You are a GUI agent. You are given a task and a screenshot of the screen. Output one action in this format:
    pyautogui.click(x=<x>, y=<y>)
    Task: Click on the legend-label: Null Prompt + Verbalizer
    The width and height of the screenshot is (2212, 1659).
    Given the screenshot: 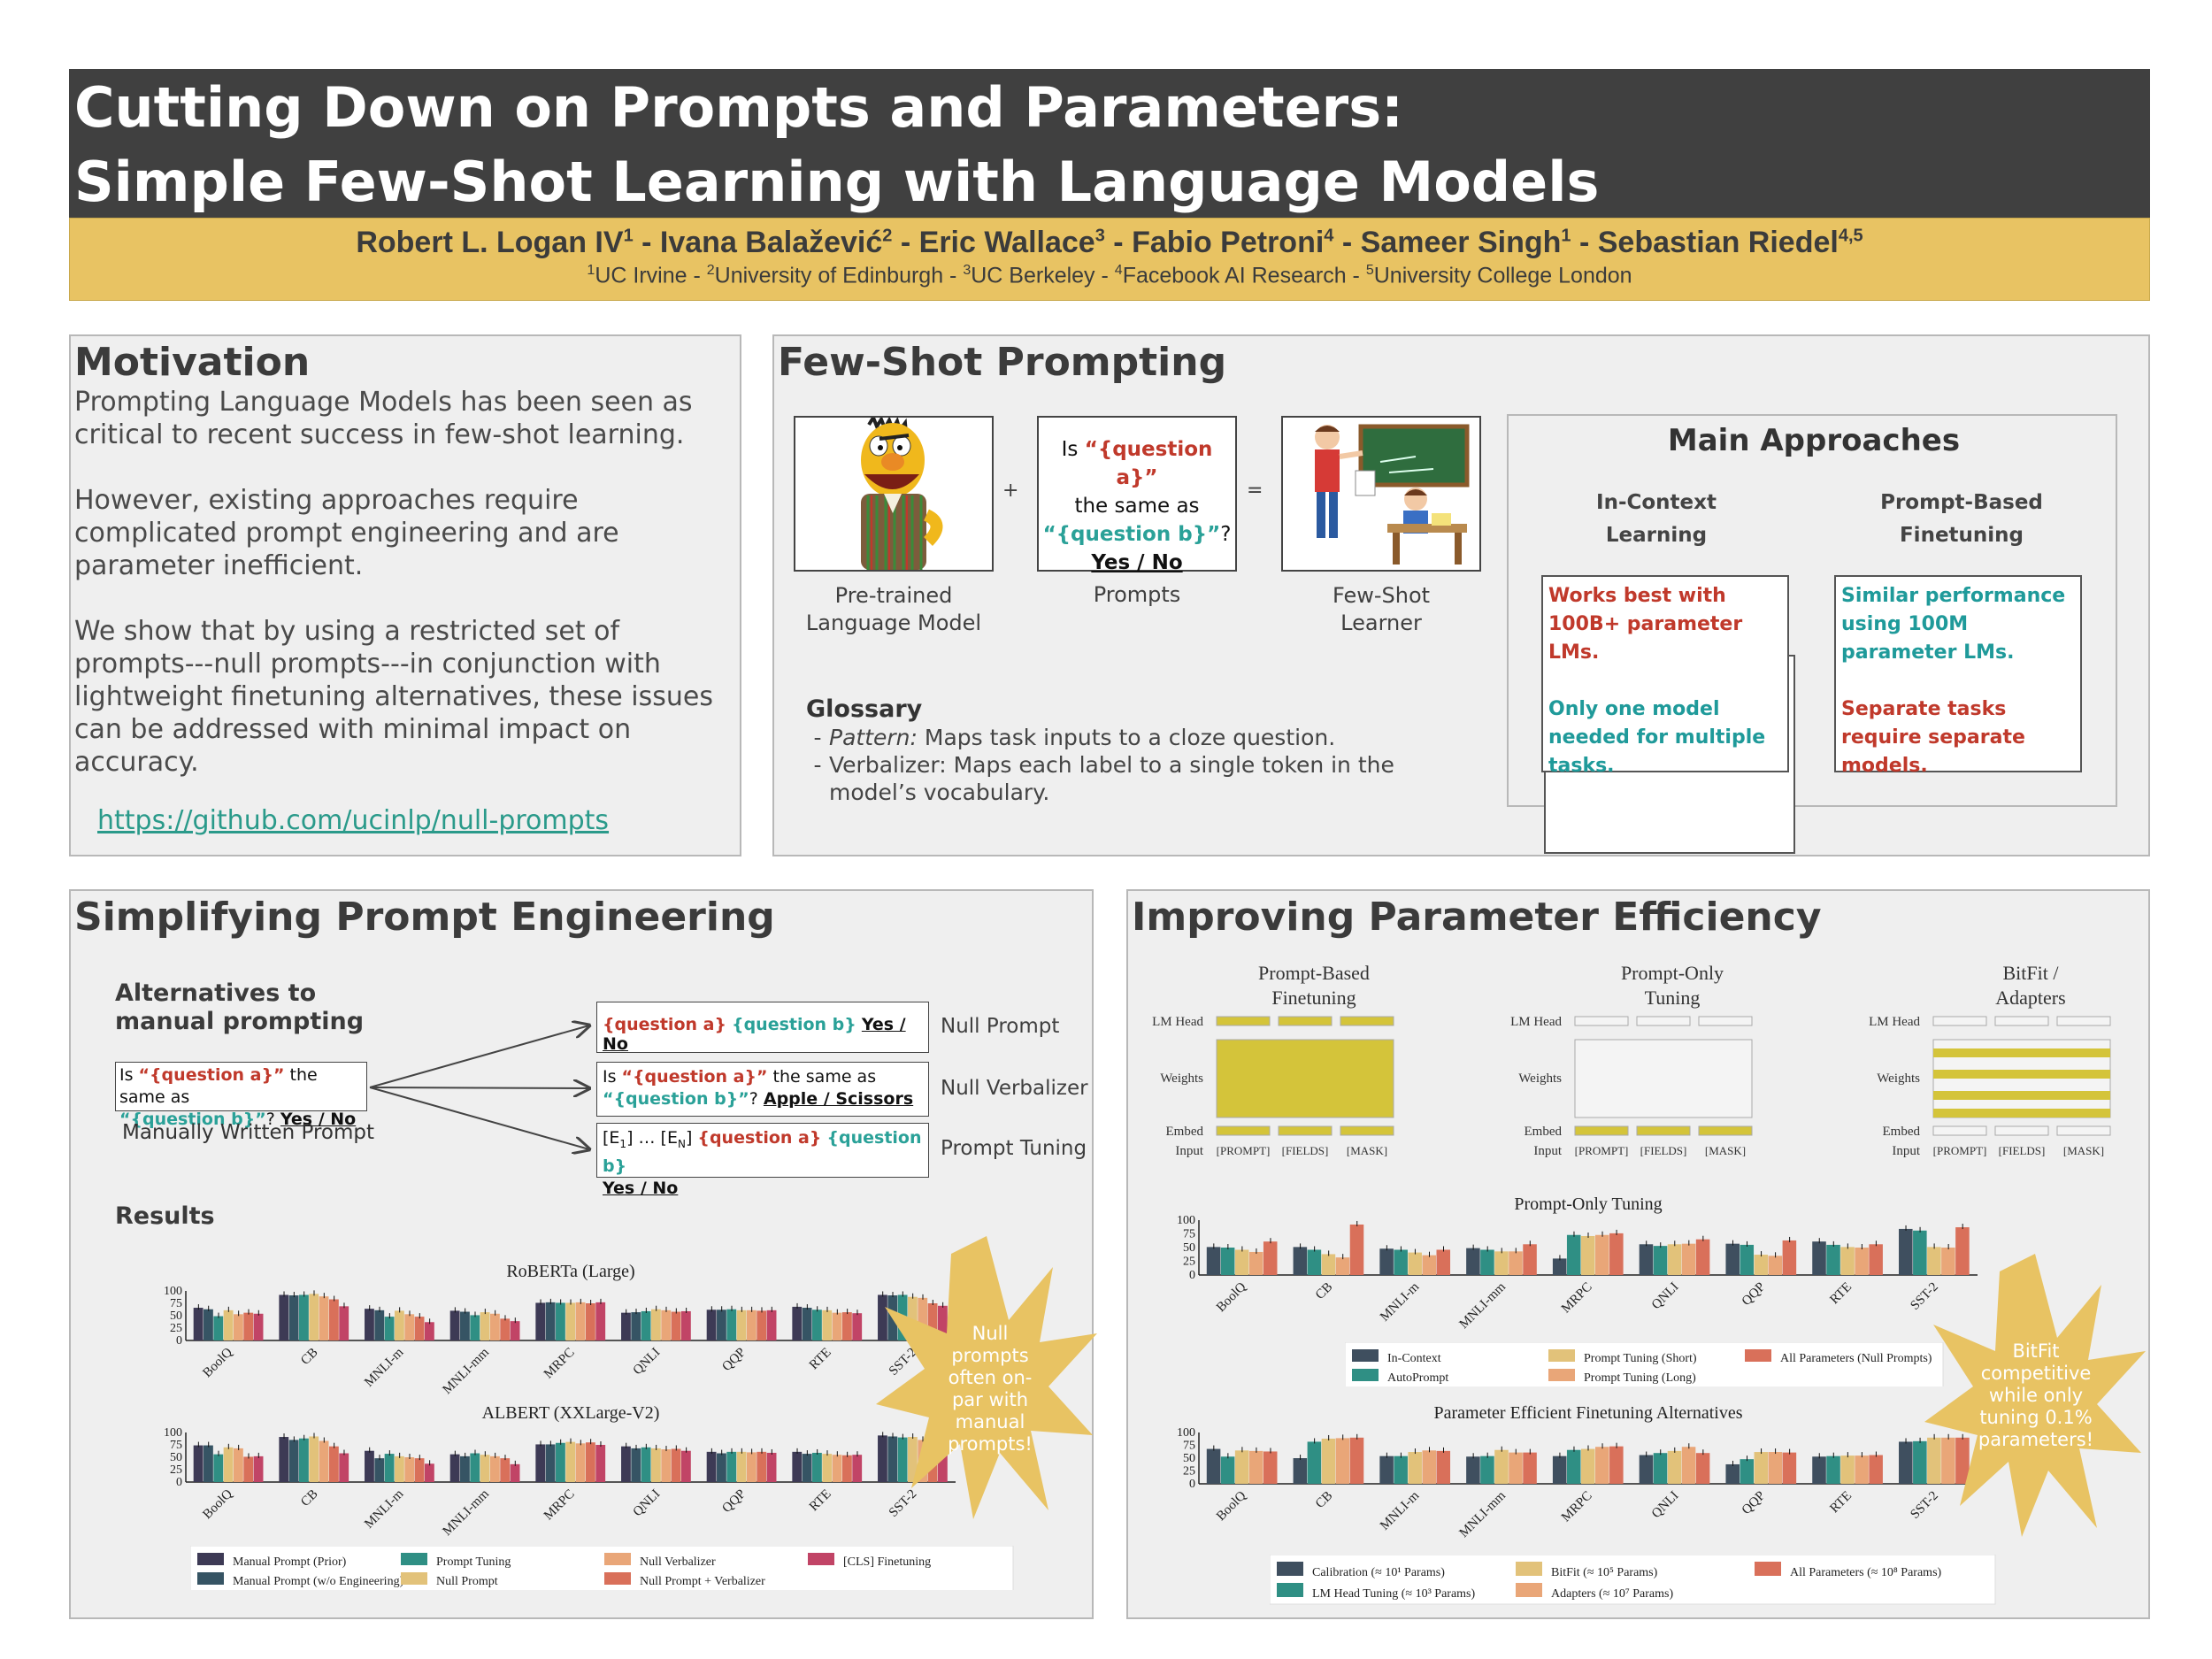 What is the action you would take?
    pyautogui.click(x=703, y=1582)
    